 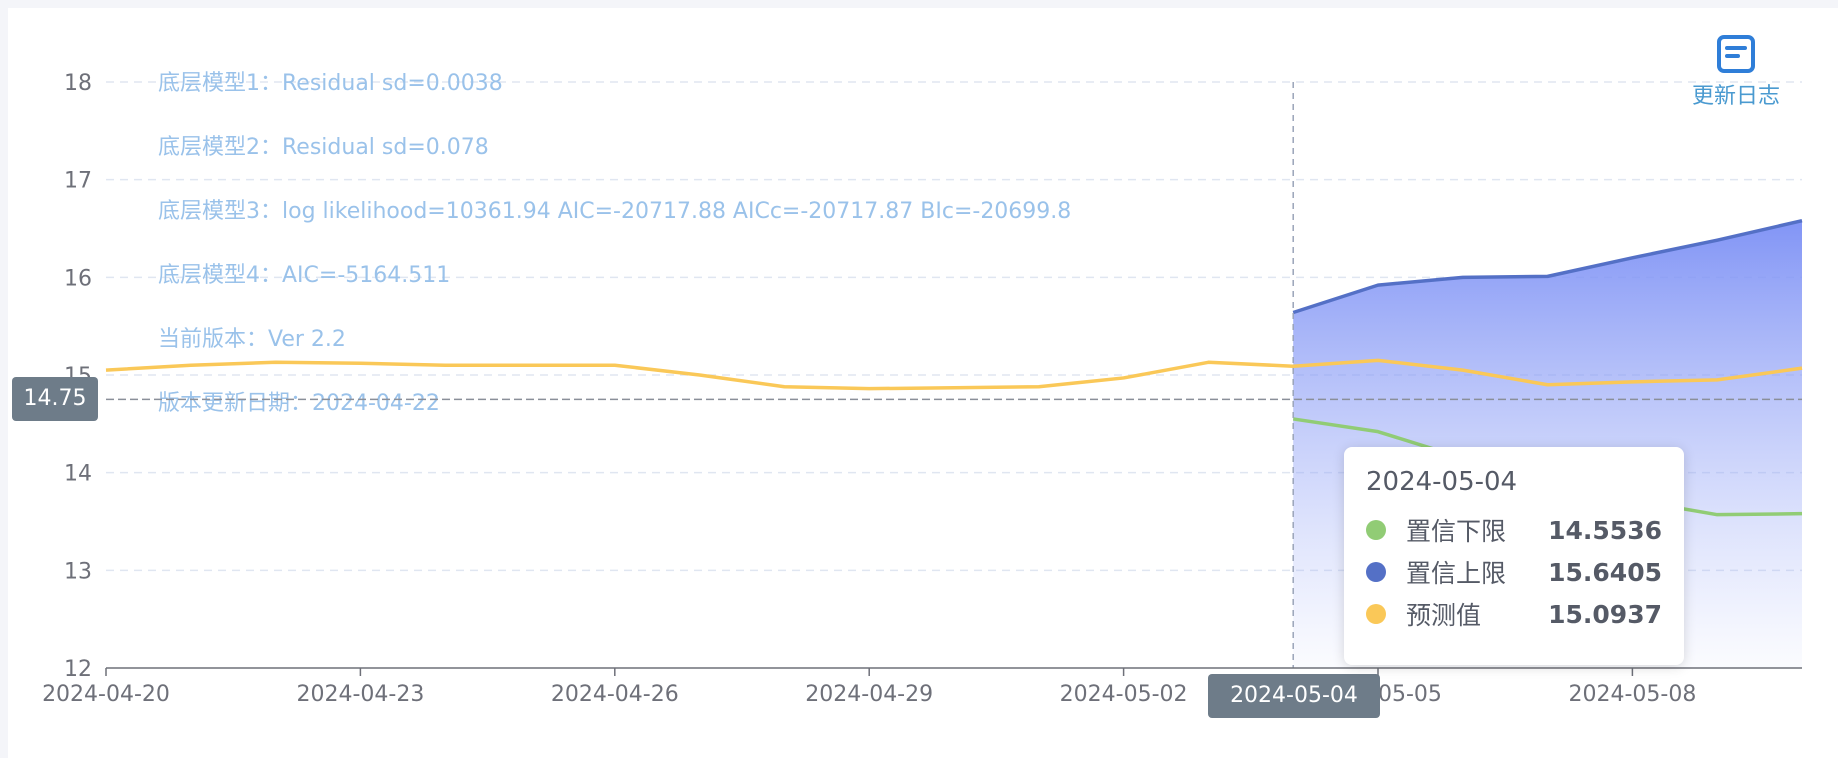 I want to click on y-tick-label: 16, so click(x=78, y=278).